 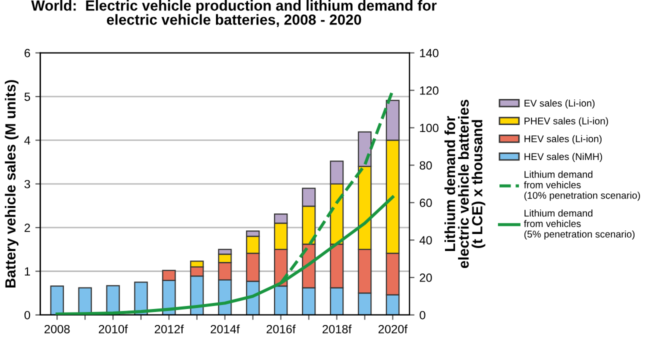 What do you see at coordinates (563, 139) in the screenshot?
I see `legend-label: HEV sales (Li-ion)` at bounding box center [563, 139].